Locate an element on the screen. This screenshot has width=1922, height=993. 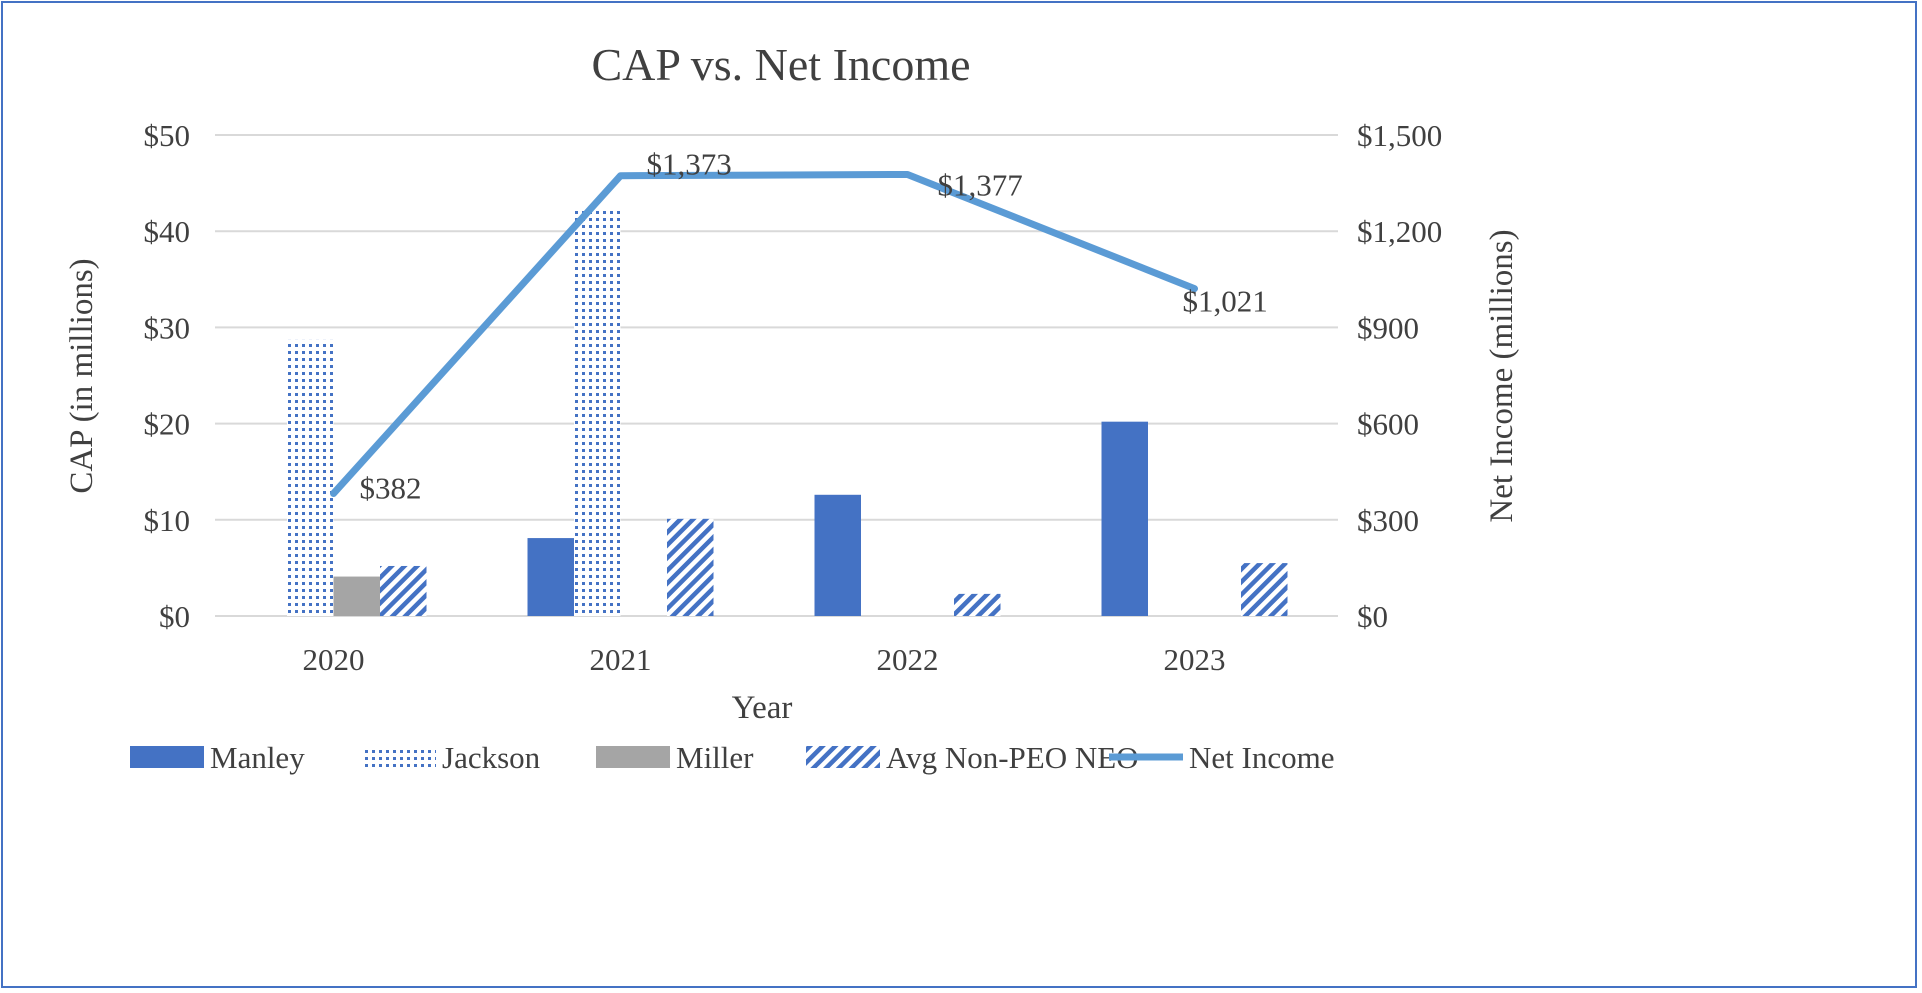
bar-avg-non-peo-neo-2023 is located at coordinates (1264, 589).